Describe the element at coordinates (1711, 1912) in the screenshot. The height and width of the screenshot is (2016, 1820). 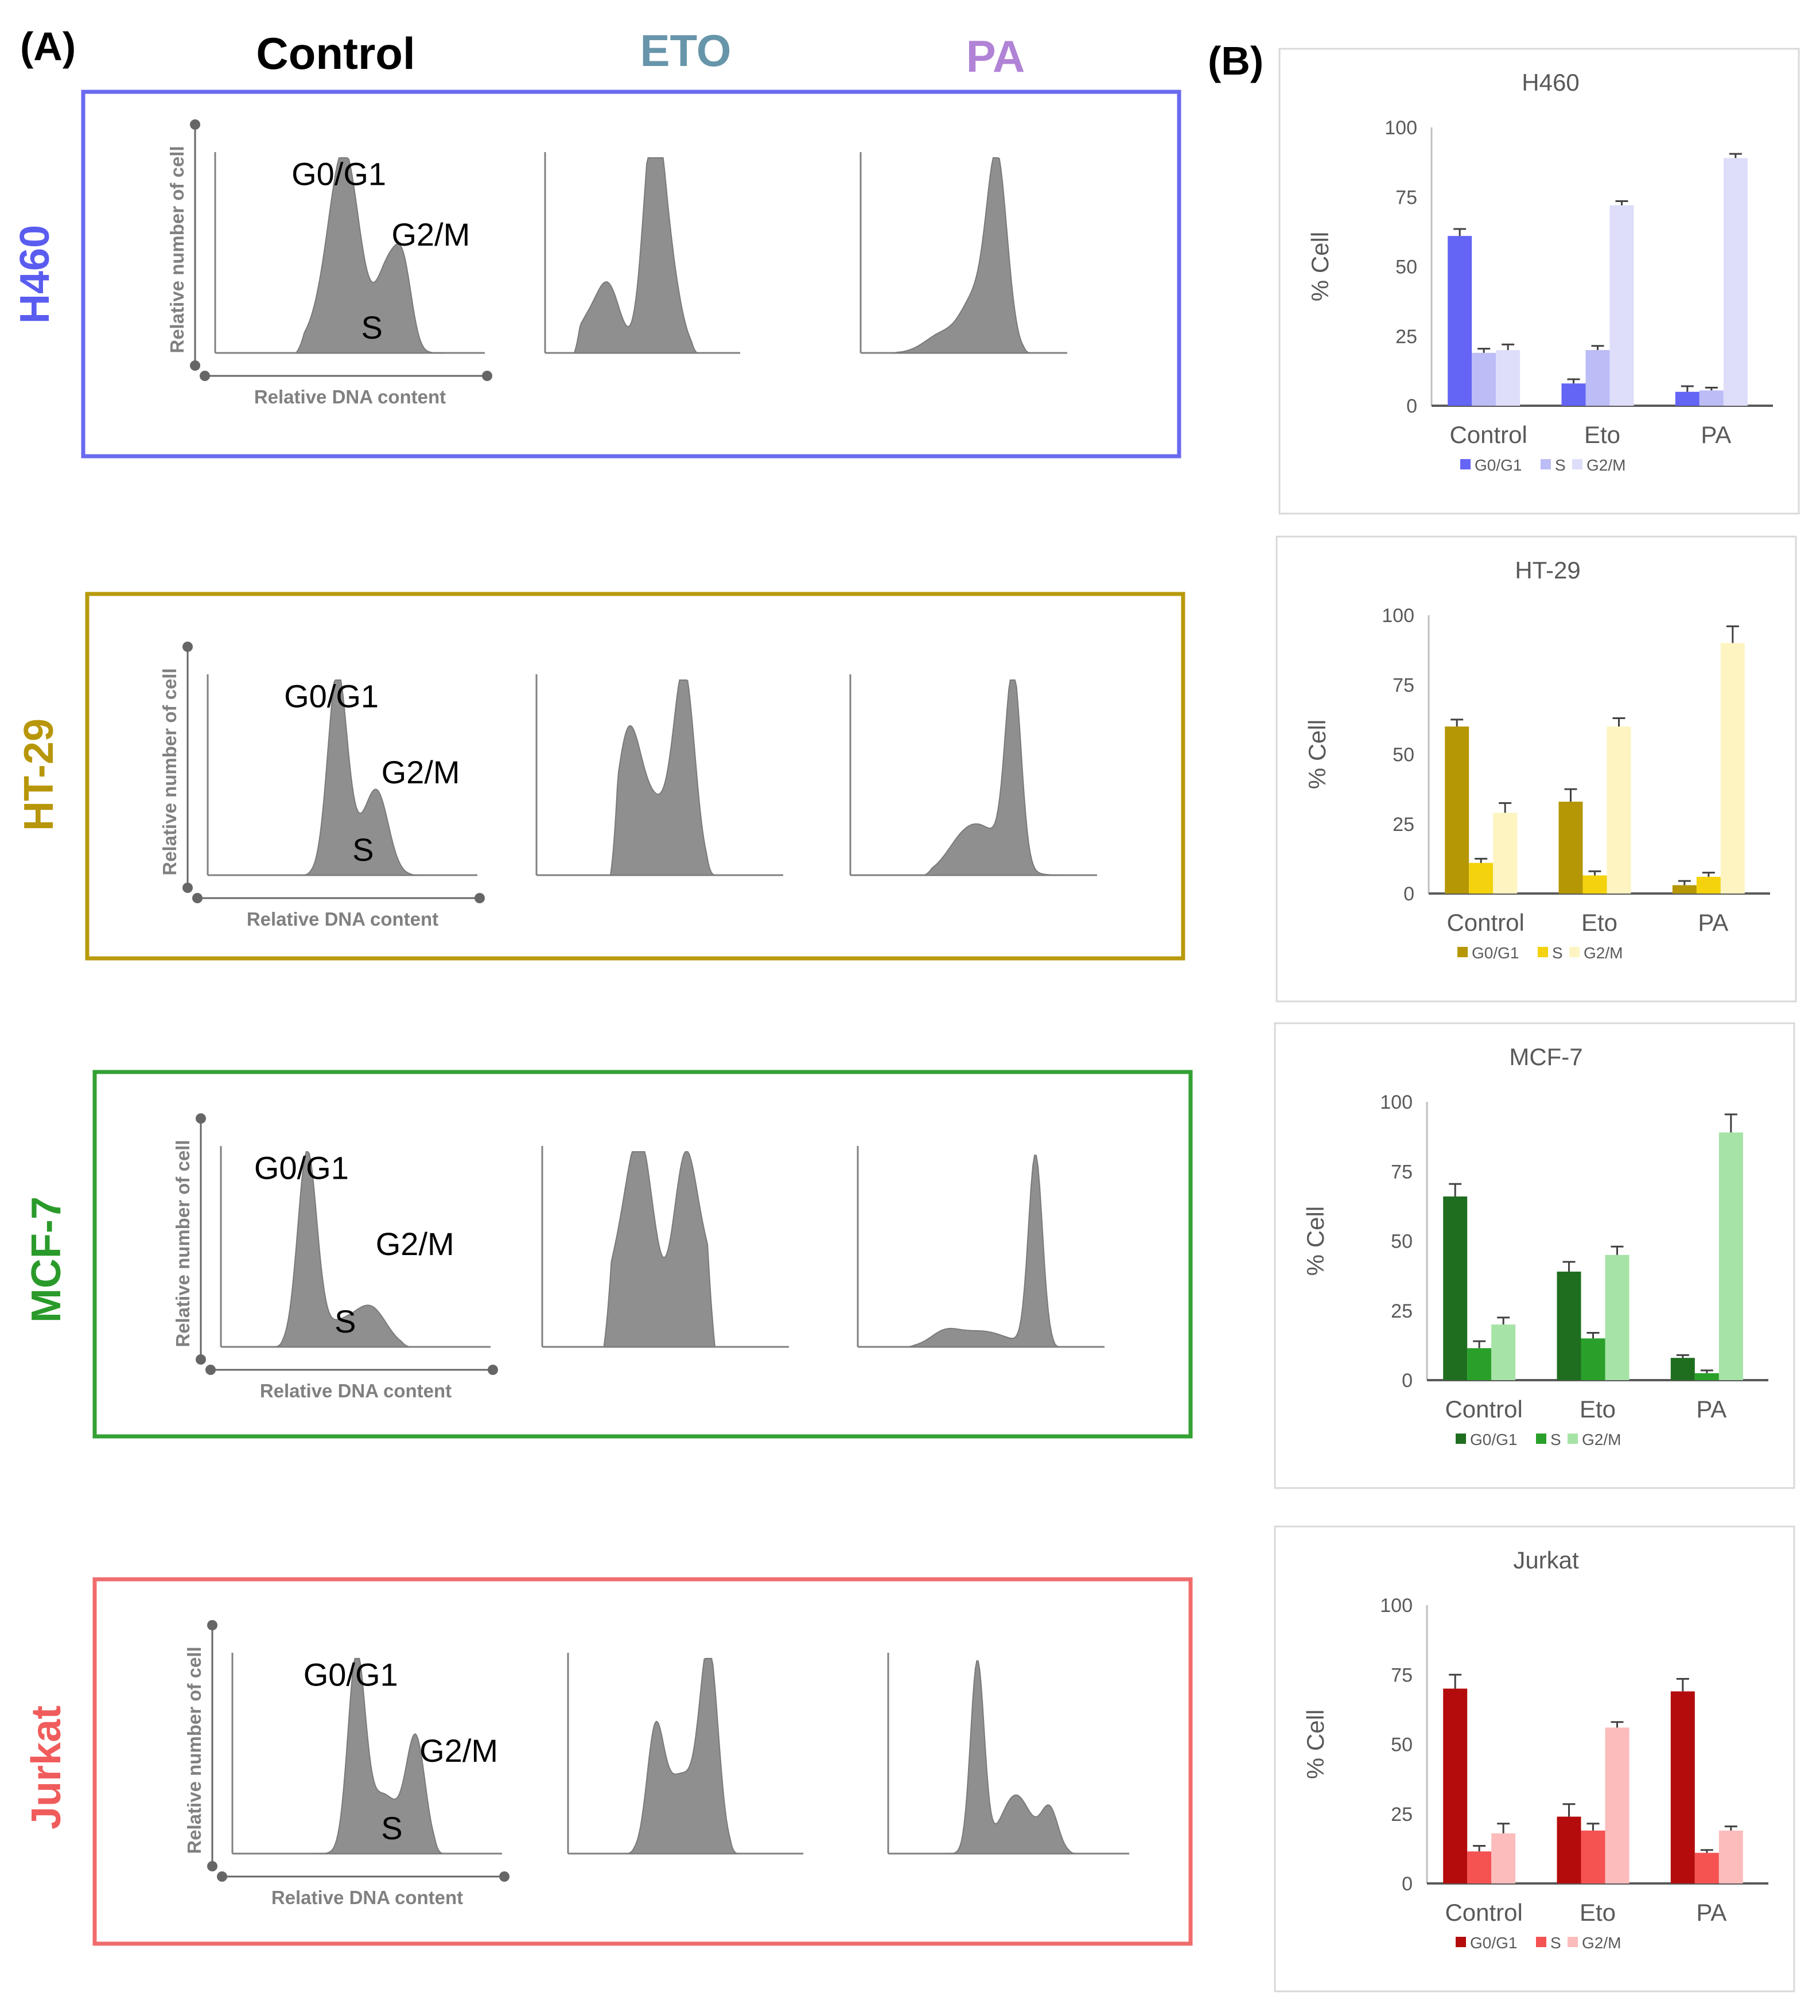
I see `x-tick-label: PA` at that location.